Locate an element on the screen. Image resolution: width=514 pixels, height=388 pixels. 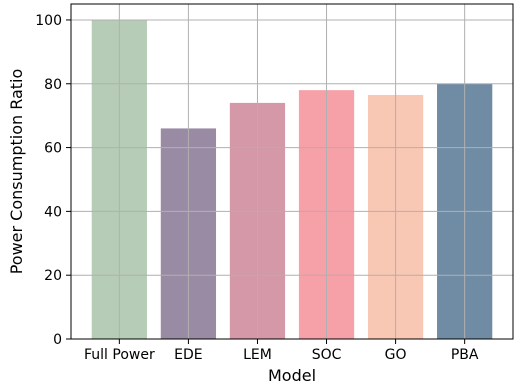
x-axis-title: Model is located at coordinates (292, 375).